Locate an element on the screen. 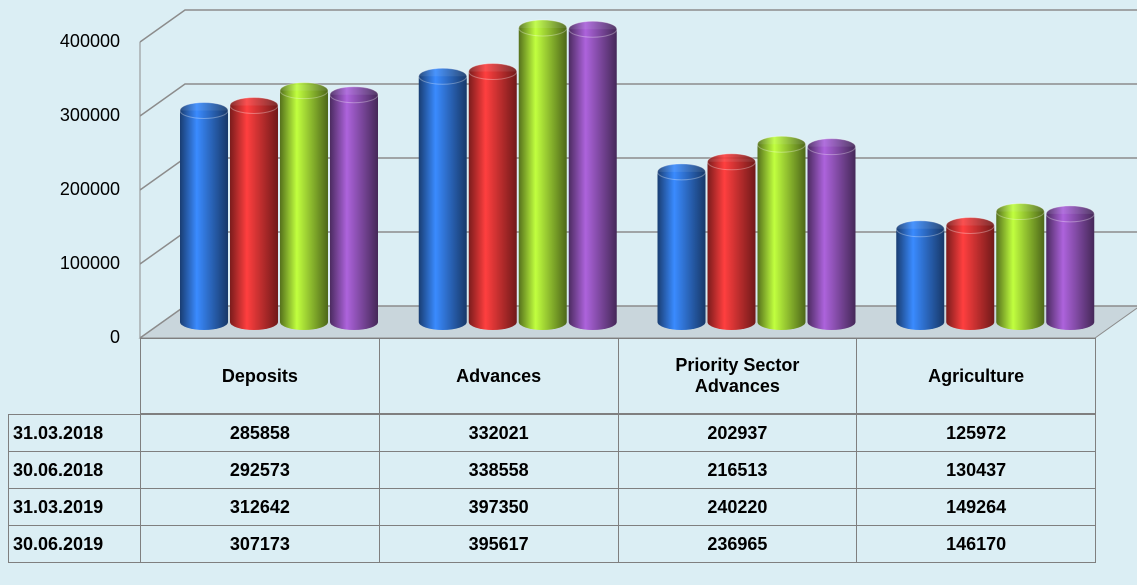 The image size is (1137, 585). y-tick-label: 400000 is located at coordinates (90, 41).